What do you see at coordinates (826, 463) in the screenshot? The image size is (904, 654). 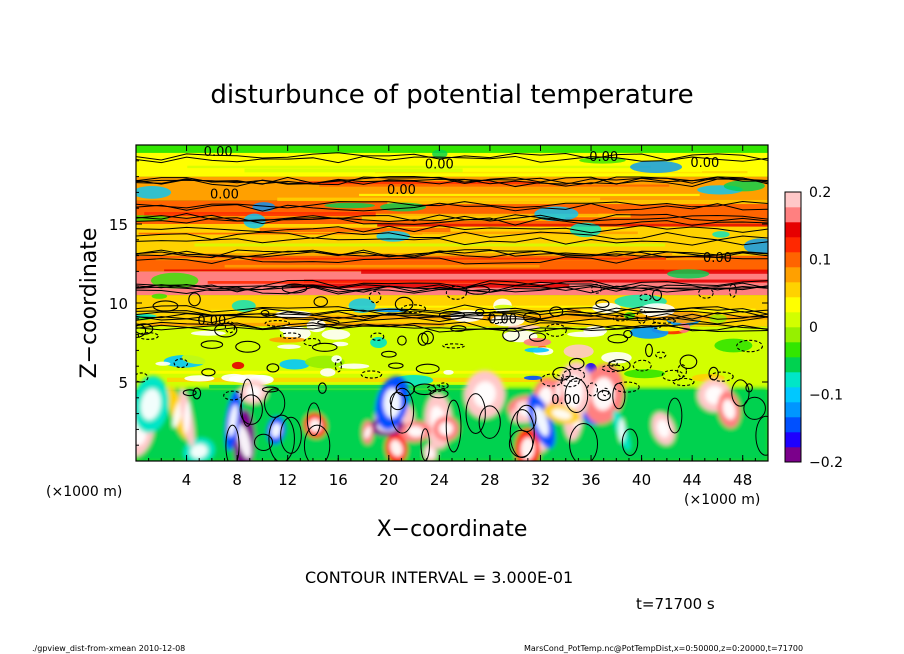 I see `colorbar-tick-label: −0.2` at bounding box center [826, 463].